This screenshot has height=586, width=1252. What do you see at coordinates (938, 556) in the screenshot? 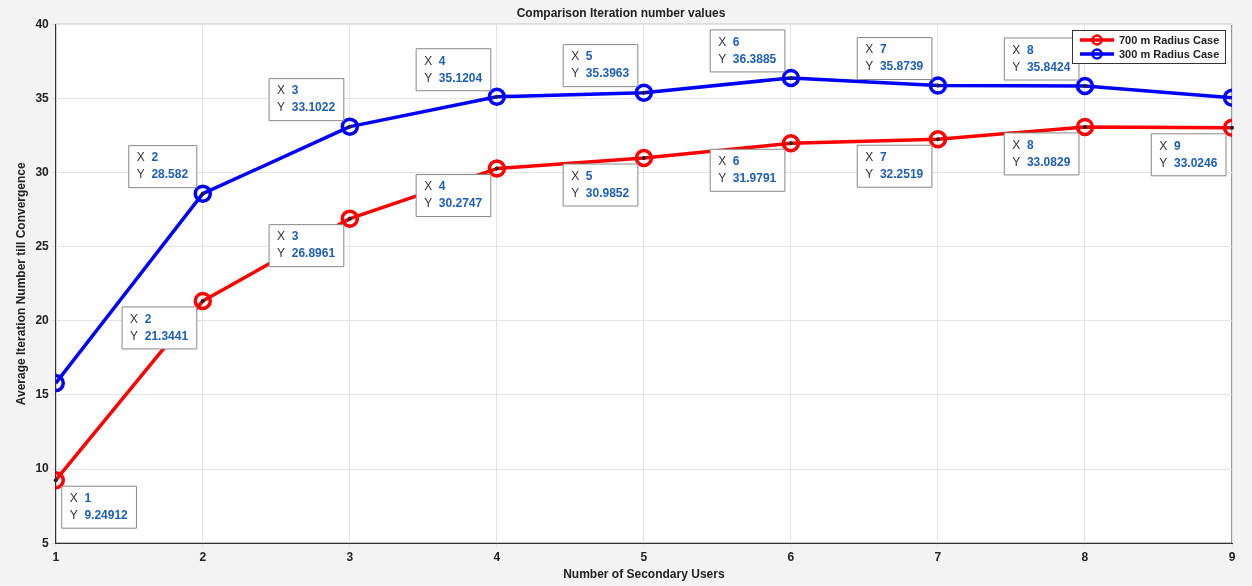
I see `x-tick-label: 7` at bounding box center [938, 556].